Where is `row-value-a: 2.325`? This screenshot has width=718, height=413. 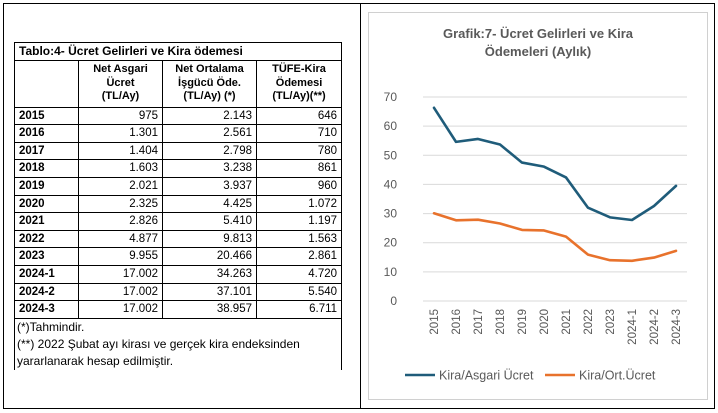
row-value-a: 2.325 is located at coordinates (120, 204).